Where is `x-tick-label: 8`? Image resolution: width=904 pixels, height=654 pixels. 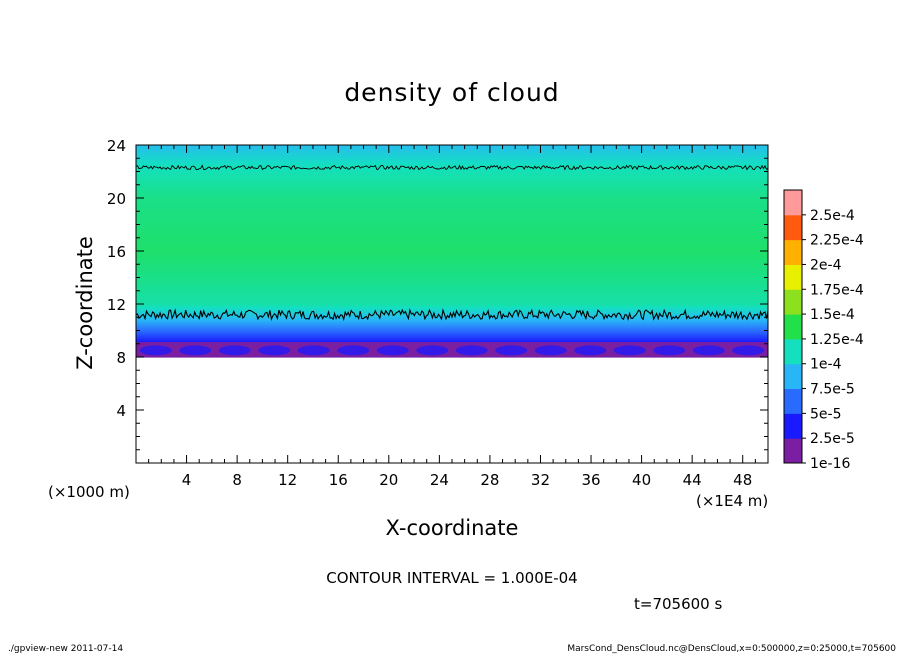
x-tick-label: 8 is located at coordinates (237, 480).